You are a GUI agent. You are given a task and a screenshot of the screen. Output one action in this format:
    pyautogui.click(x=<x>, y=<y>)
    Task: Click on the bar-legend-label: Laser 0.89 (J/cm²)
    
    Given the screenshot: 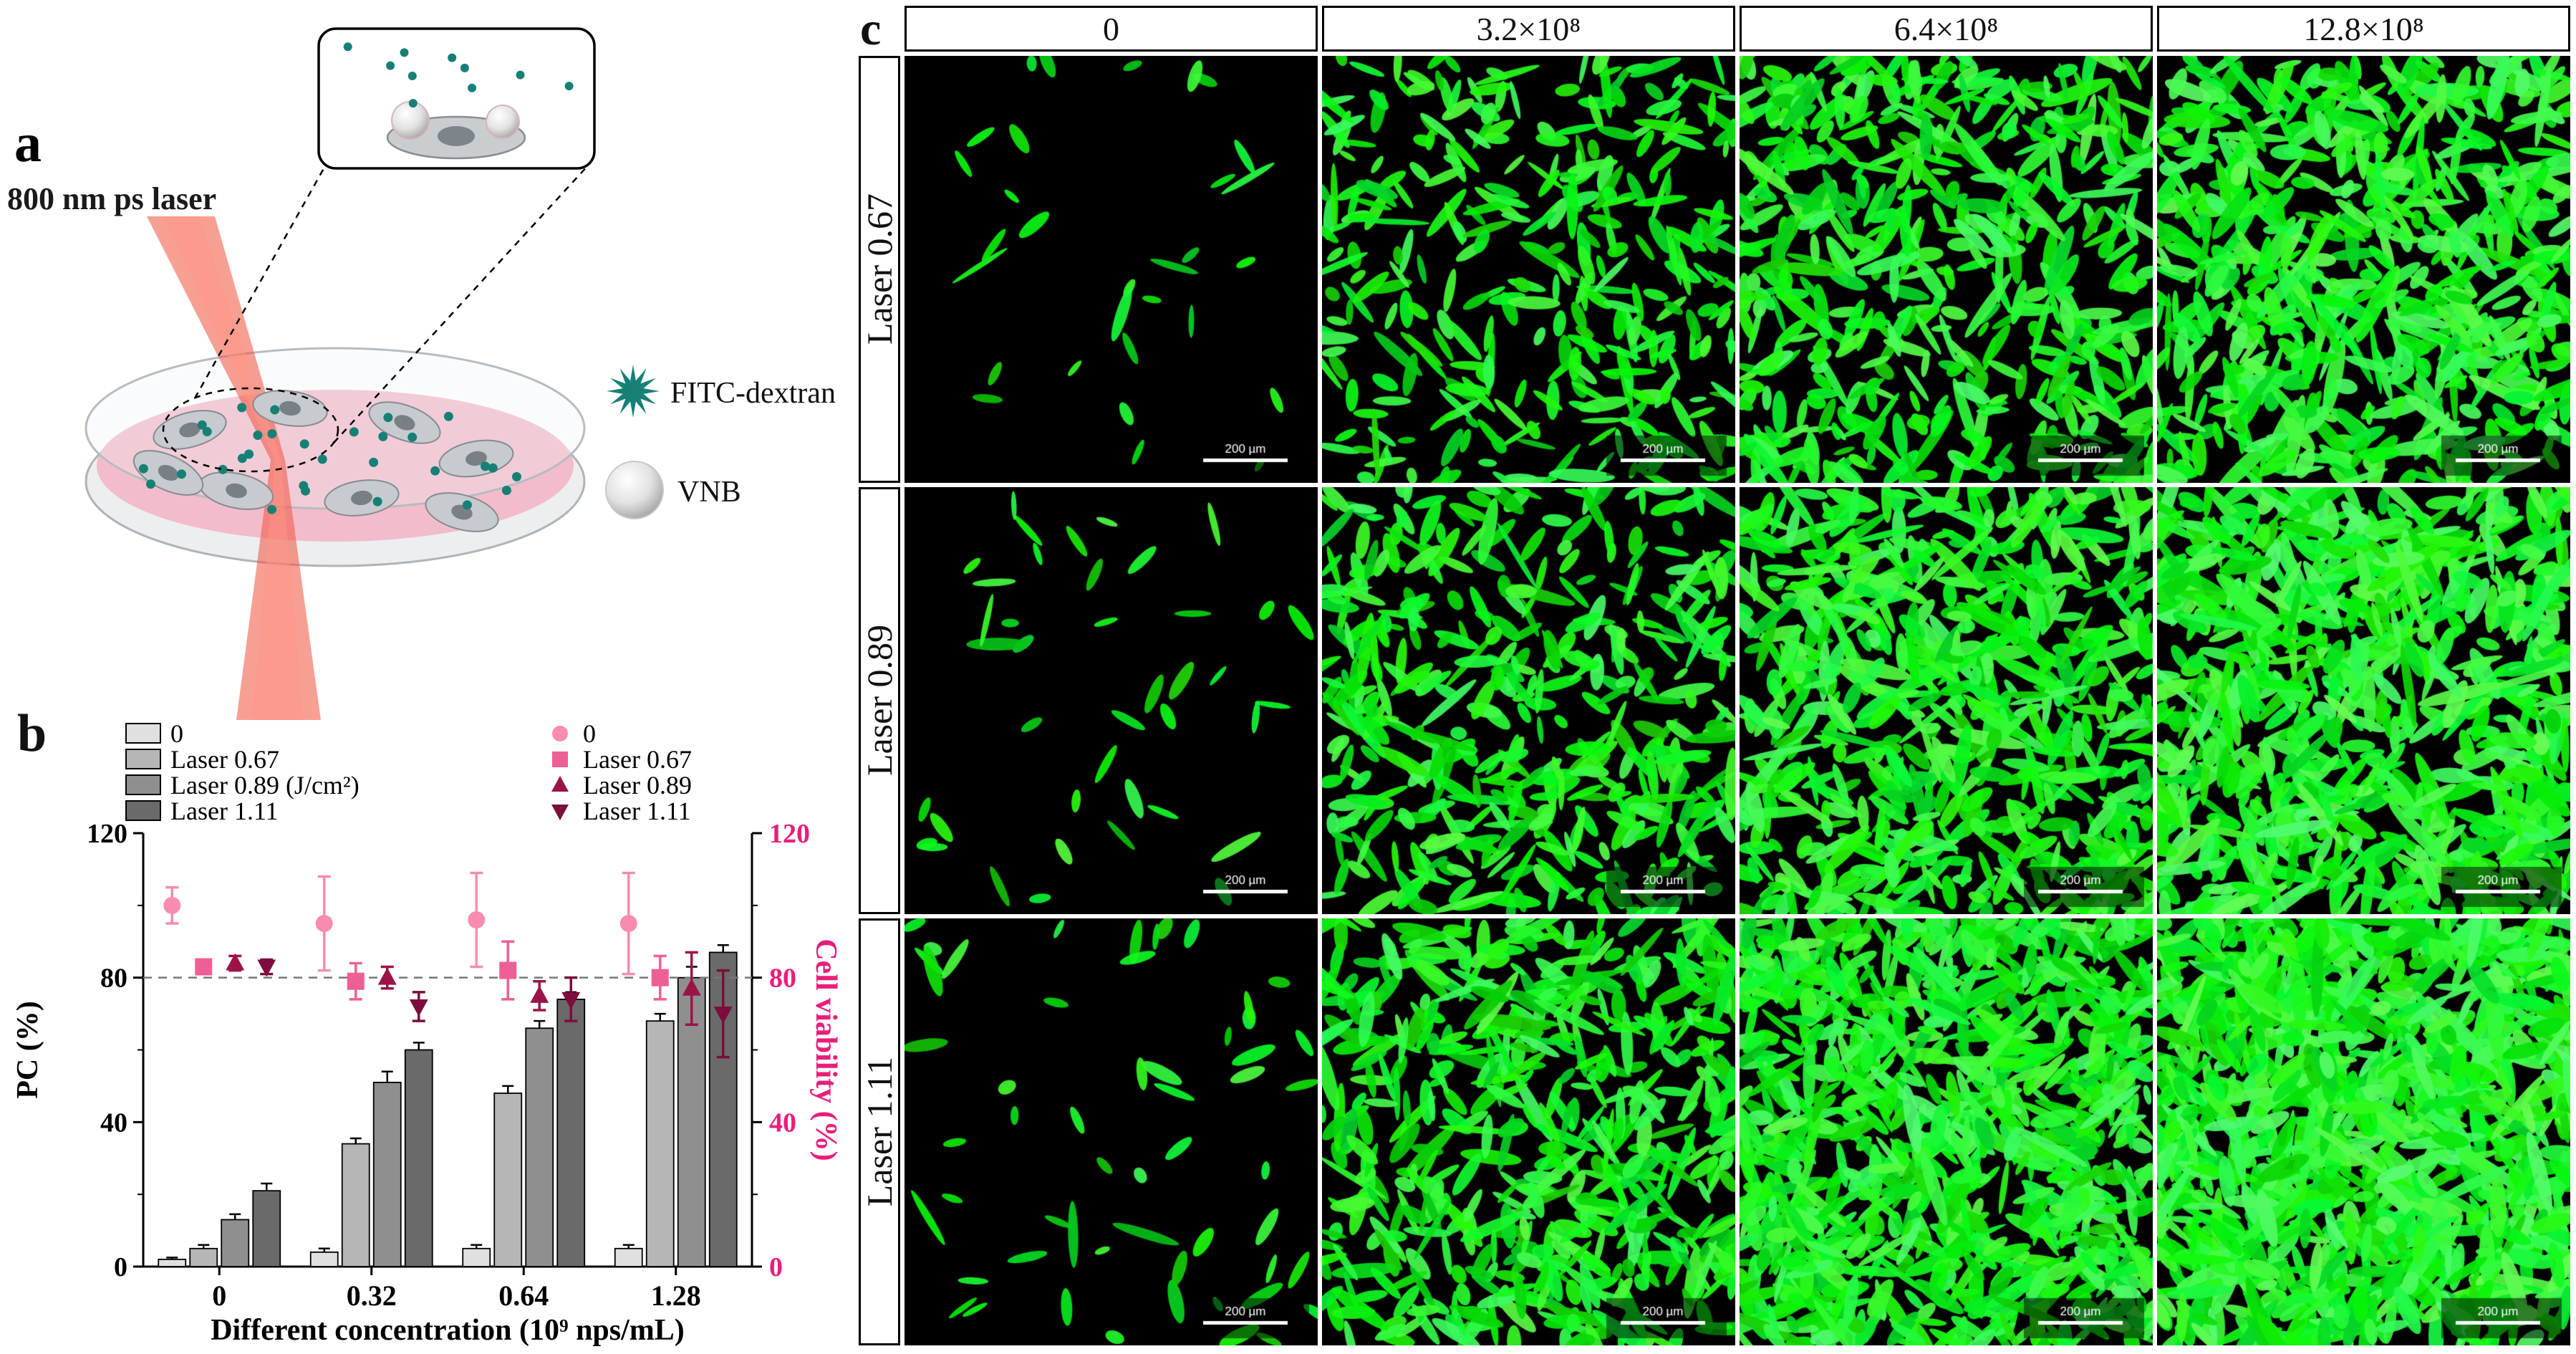 What is the action you would take?
    pyautogui.click(x=265, y=785)
    